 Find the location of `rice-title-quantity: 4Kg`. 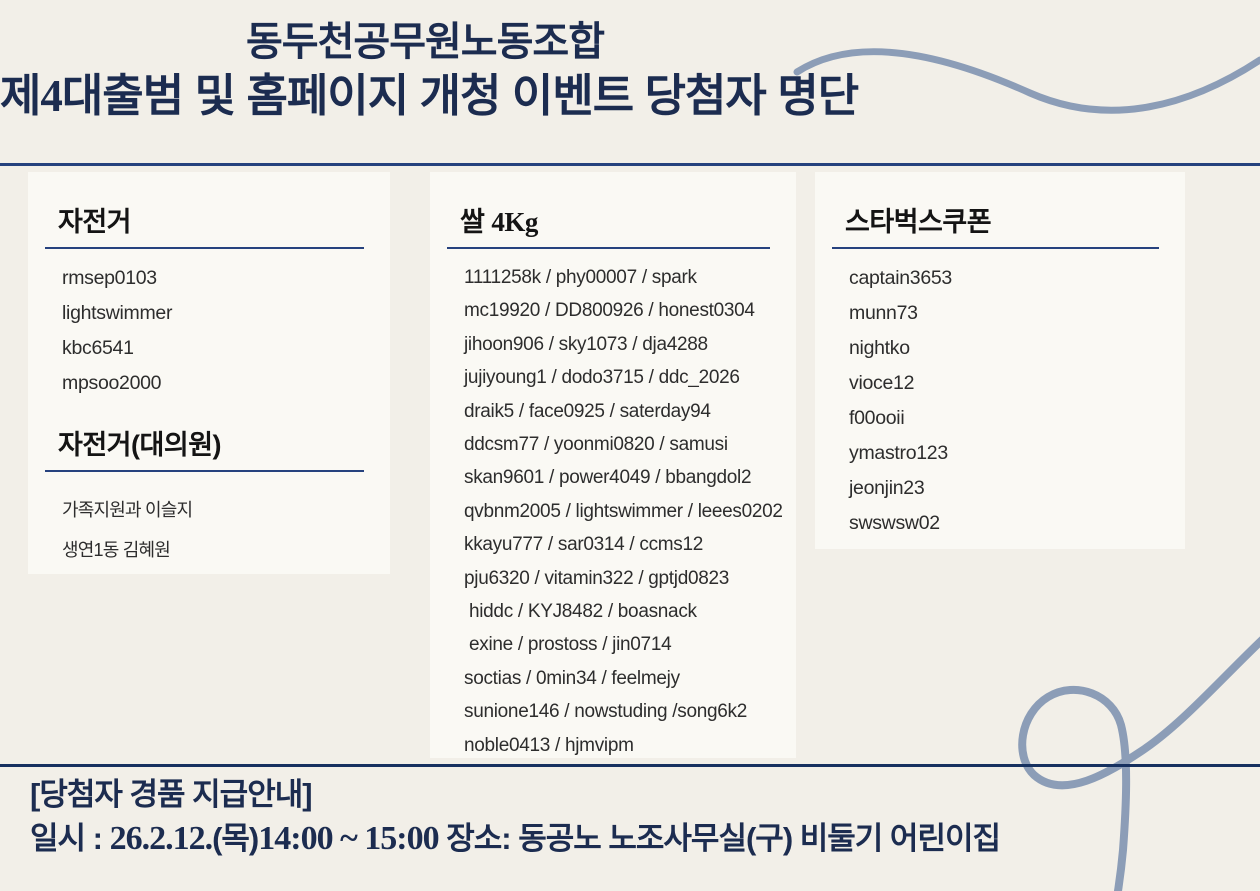

rice-title-quantity: 4Kg is located at coordinates (514, 222).